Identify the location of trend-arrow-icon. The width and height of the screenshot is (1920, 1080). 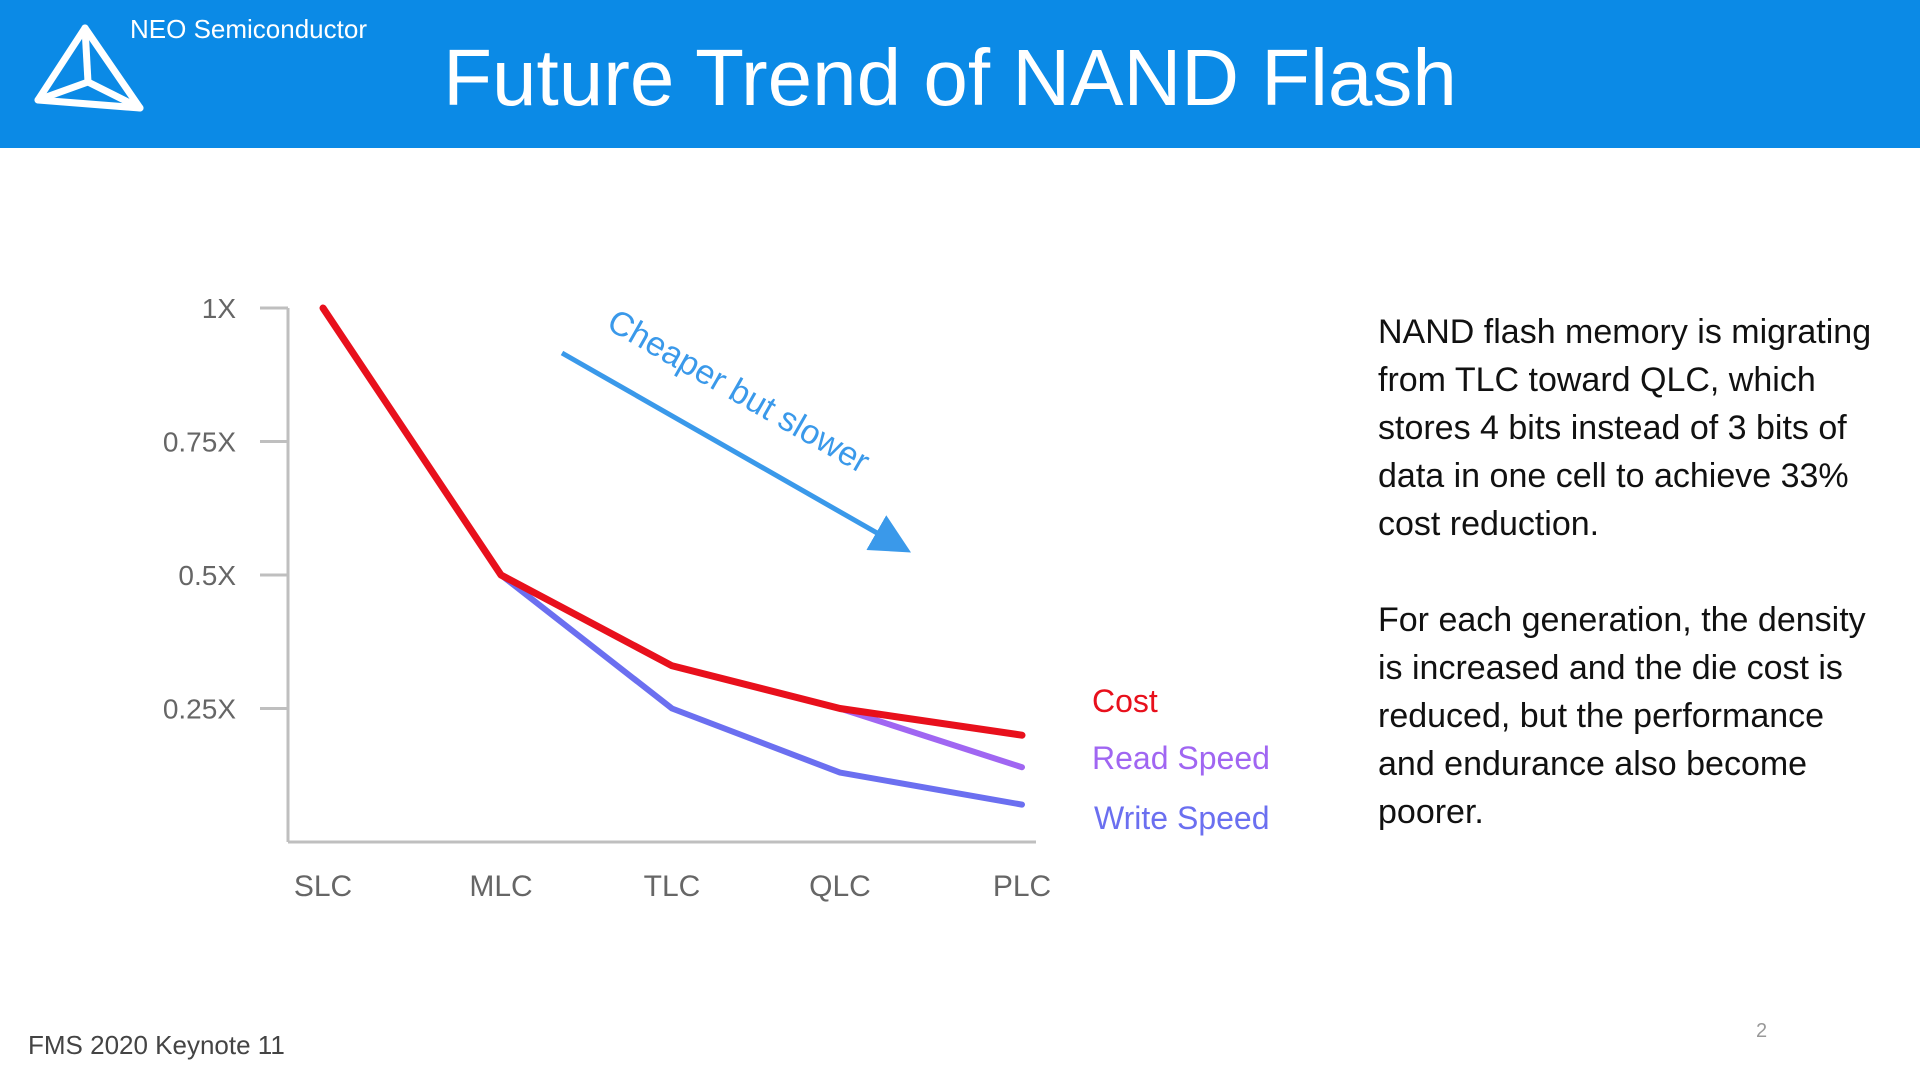
(736, 451).